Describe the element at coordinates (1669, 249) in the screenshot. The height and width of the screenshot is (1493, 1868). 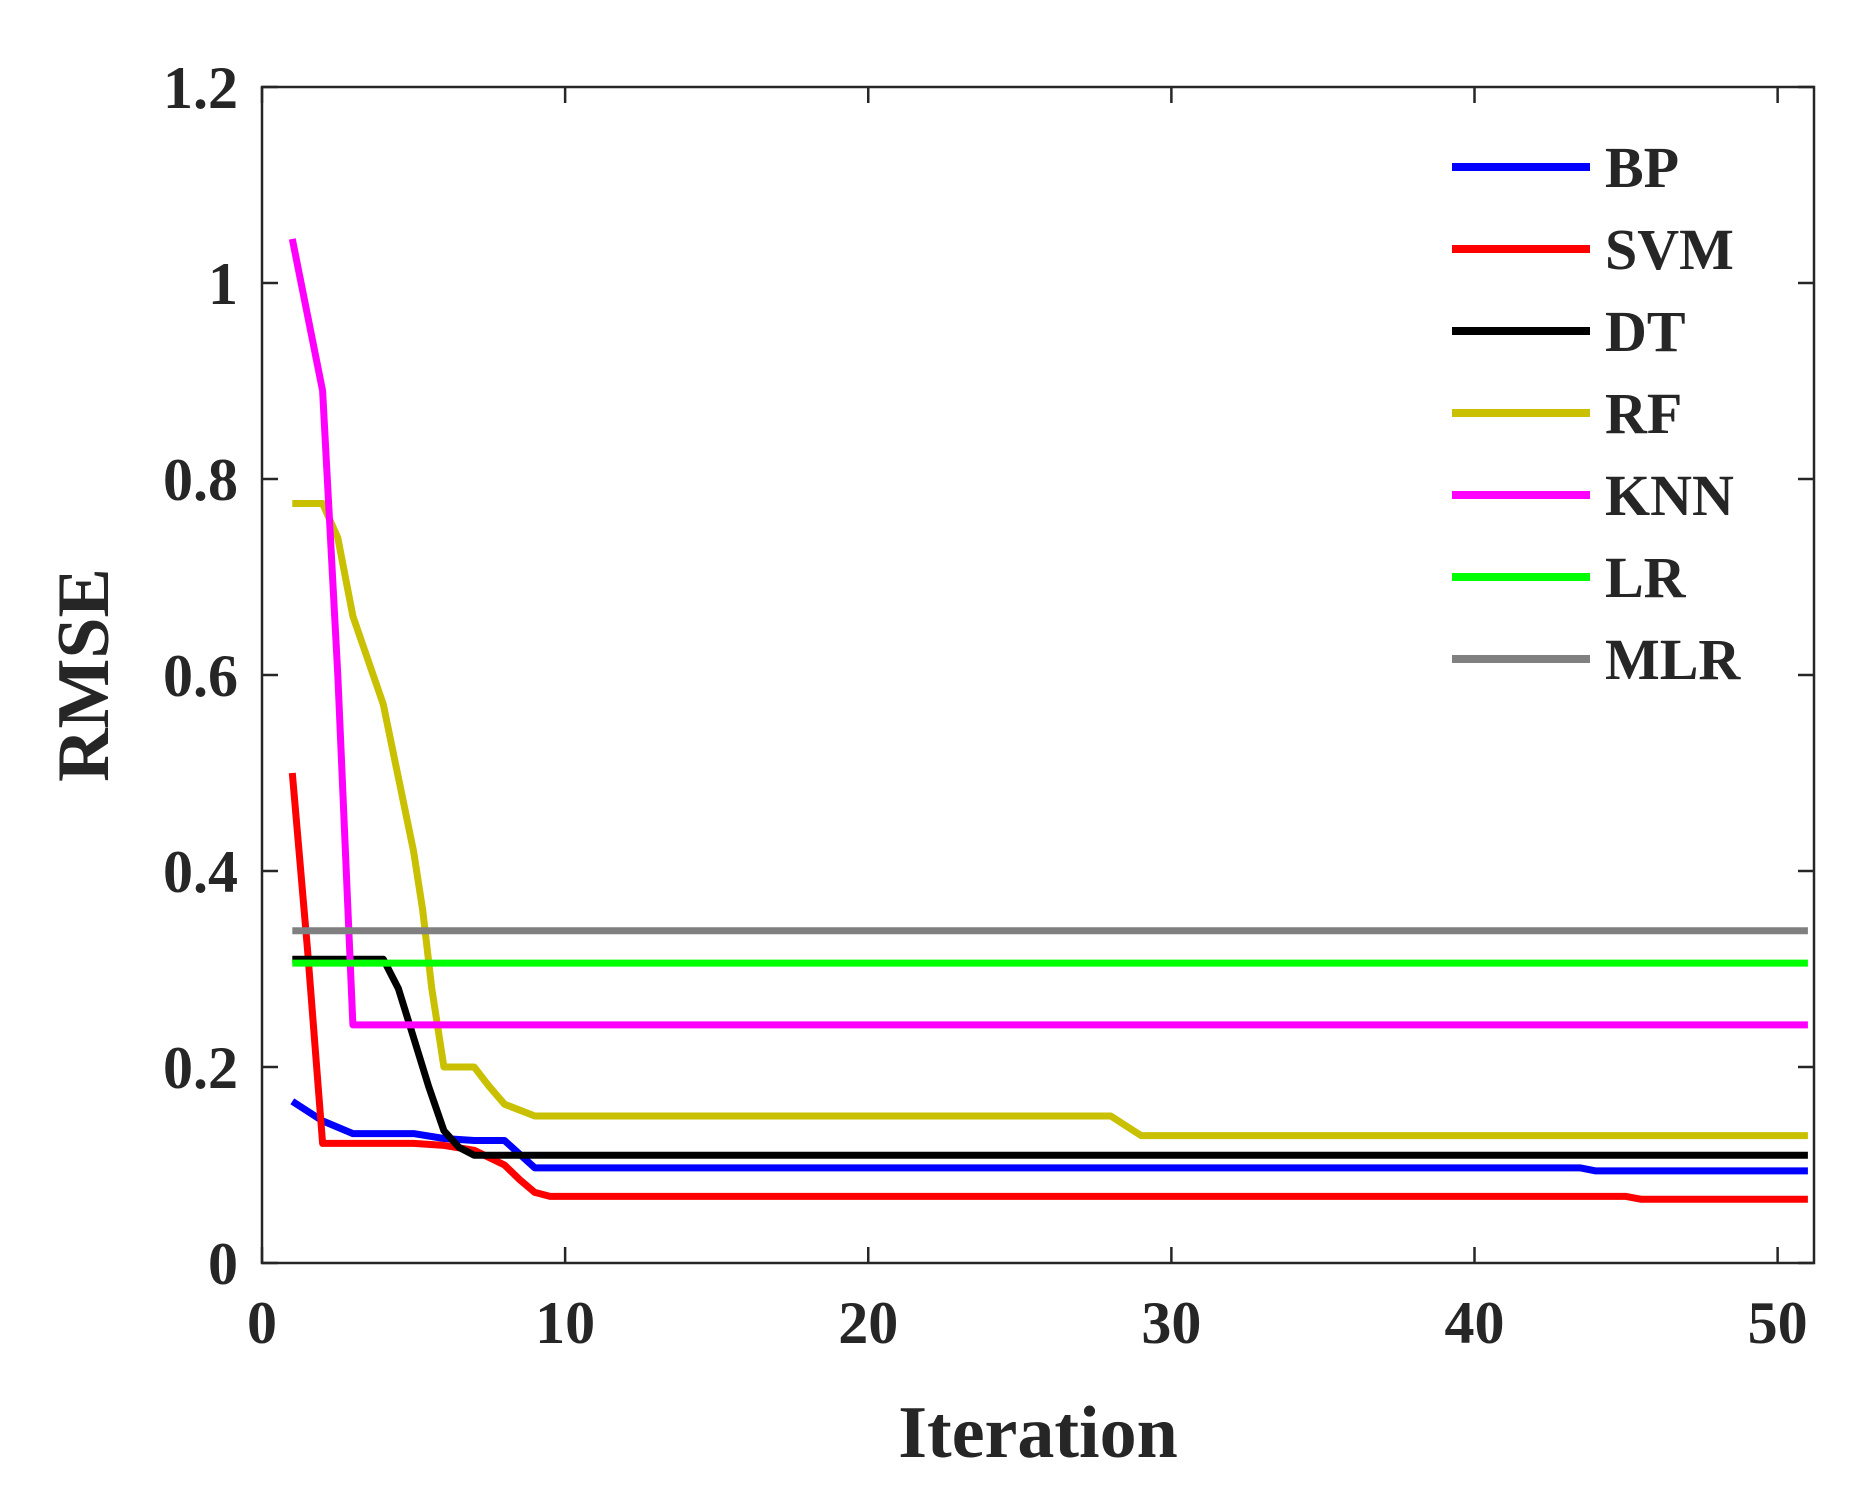
I see `legend-label-svm: SVM` at that location.